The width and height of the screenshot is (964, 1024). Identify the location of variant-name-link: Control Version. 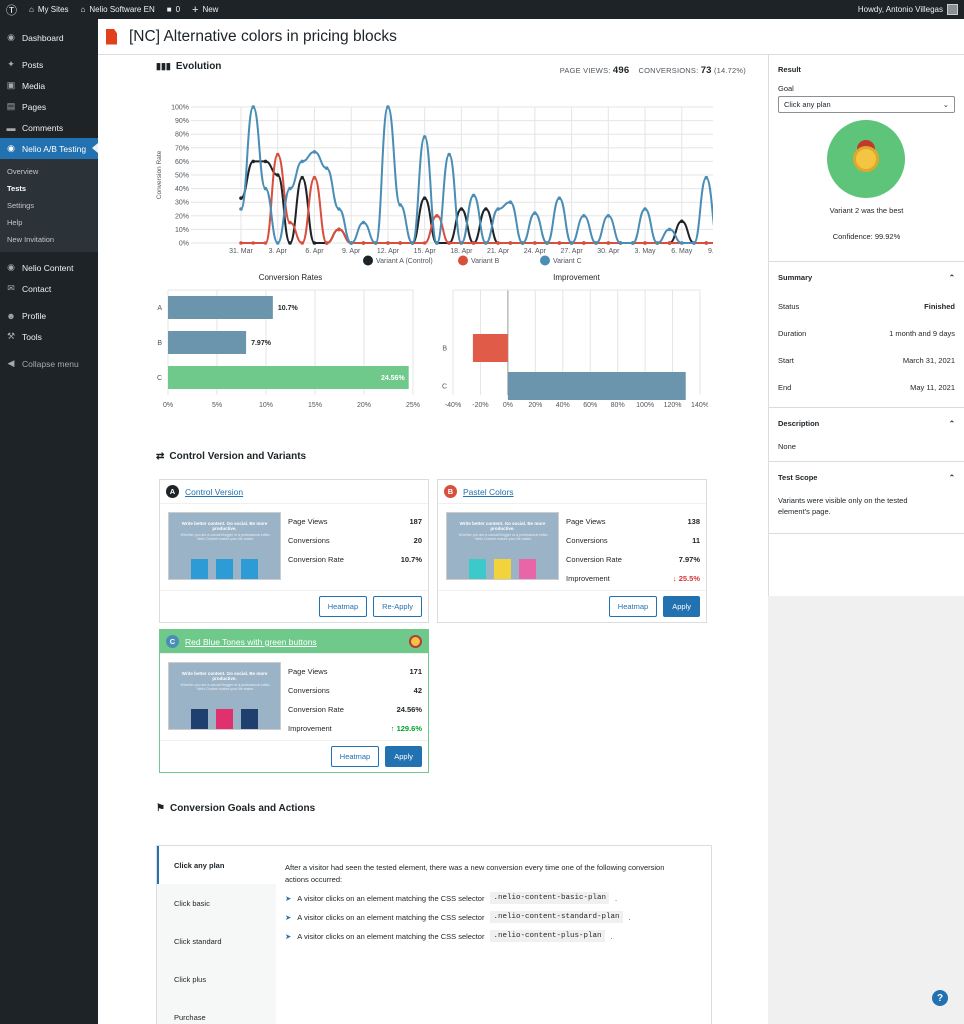
(214, 491).